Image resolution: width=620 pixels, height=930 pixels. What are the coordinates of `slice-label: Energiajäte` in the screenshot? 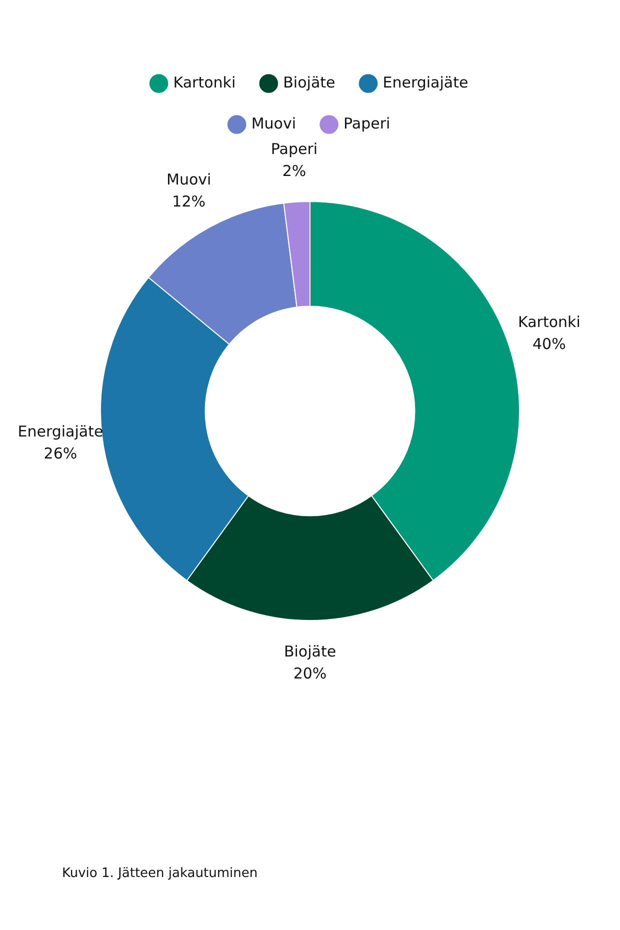 It's located at (61, 431).